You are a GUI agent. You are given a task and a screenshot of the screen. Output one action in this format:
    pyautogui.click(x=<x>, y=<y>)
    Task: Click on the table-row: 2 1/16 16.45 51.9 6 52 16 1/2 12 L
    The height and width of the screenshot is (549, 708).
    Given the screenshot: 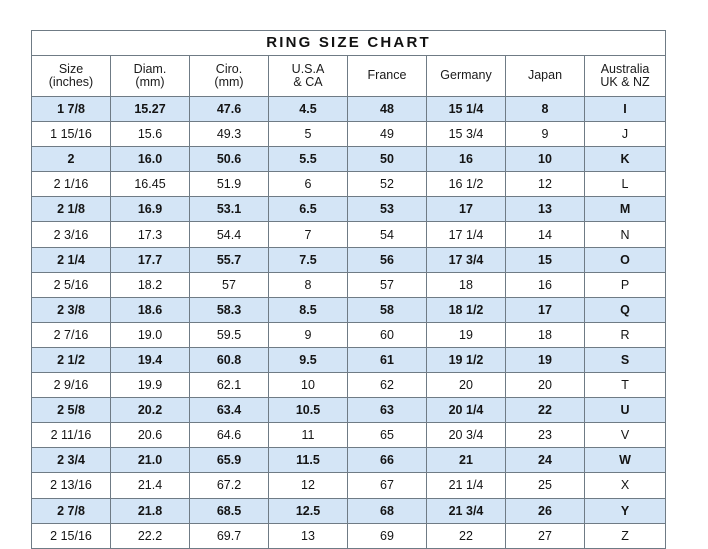 What is the action you would take?
    pyautogui.click(x=349, y=184)
    